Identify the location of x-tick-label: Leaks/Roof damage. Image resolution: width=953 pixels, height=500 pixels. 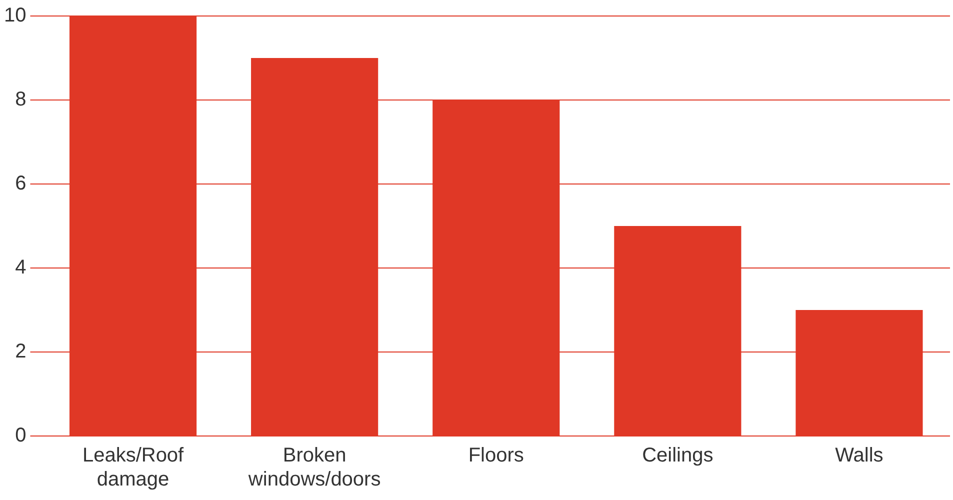
(133, 467).